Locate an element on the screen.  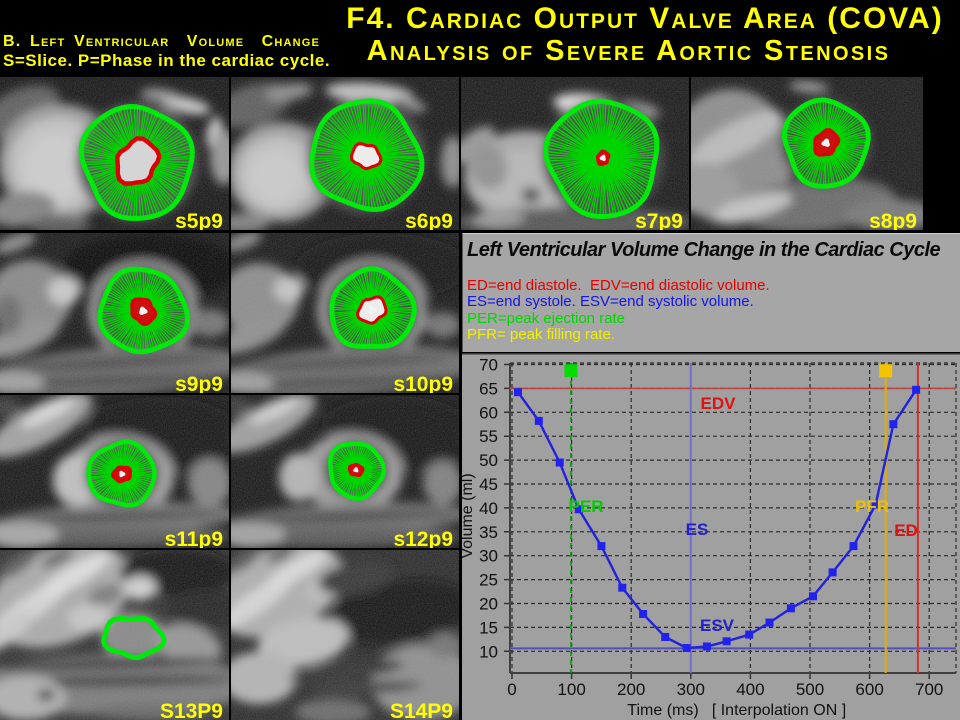
svg-text: 45 is located at coordinates (488, 484).